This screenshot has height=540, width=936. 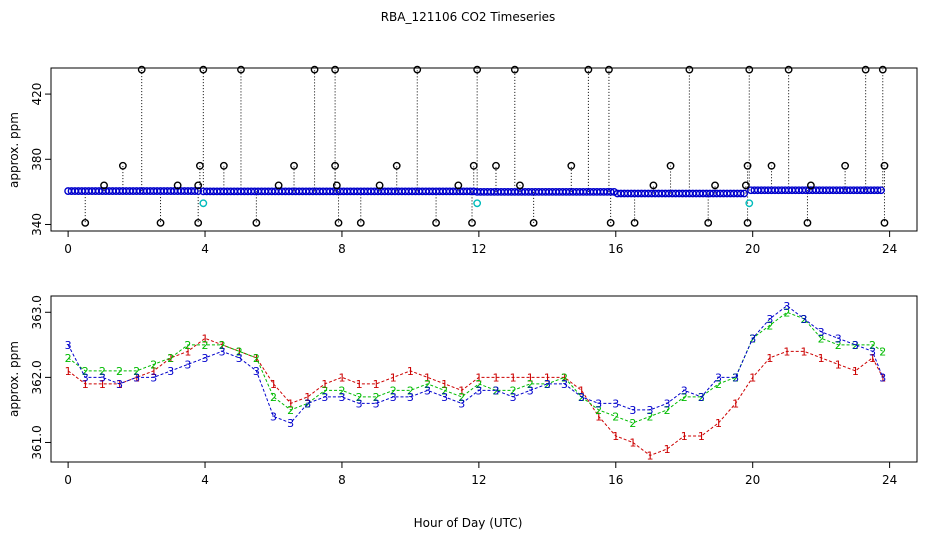 I want to click on top-x-tick-label: 12, so click(x=478, y=249).